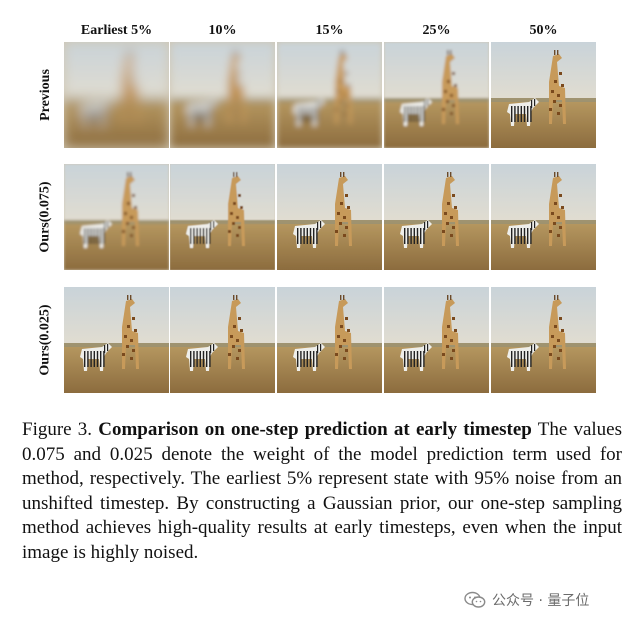  I want to click on watermark: 公众号 · 量子位, so click(526, 600).